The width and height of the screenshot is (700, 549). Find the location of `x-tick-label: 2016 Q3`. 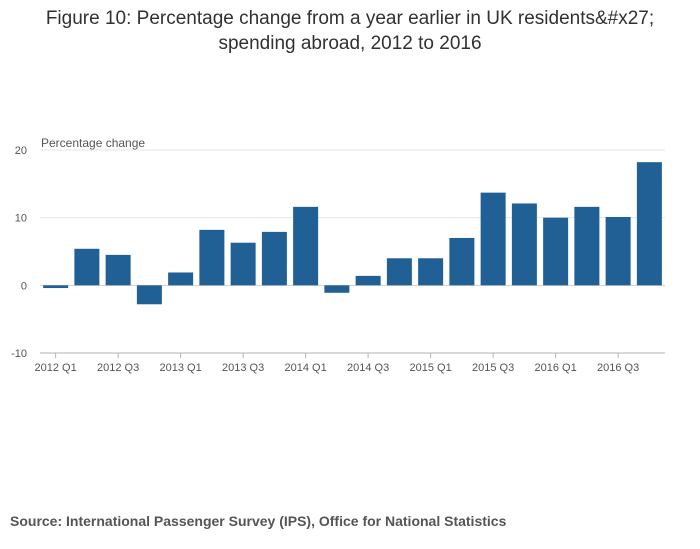

x-tick-label: 2016 Q3 is located at coordinates (618, 368).